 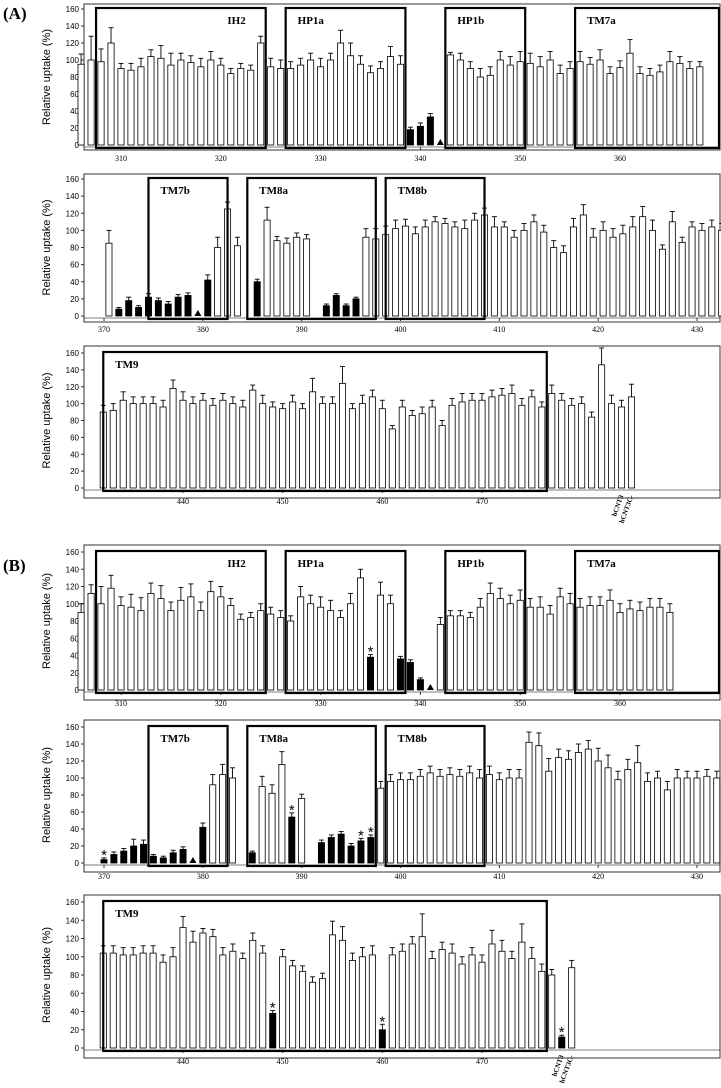 What do you see at coordinates (221, 158) in the screenshot?
I see `x-tick-label: 320` at bounding box center [221, 158].